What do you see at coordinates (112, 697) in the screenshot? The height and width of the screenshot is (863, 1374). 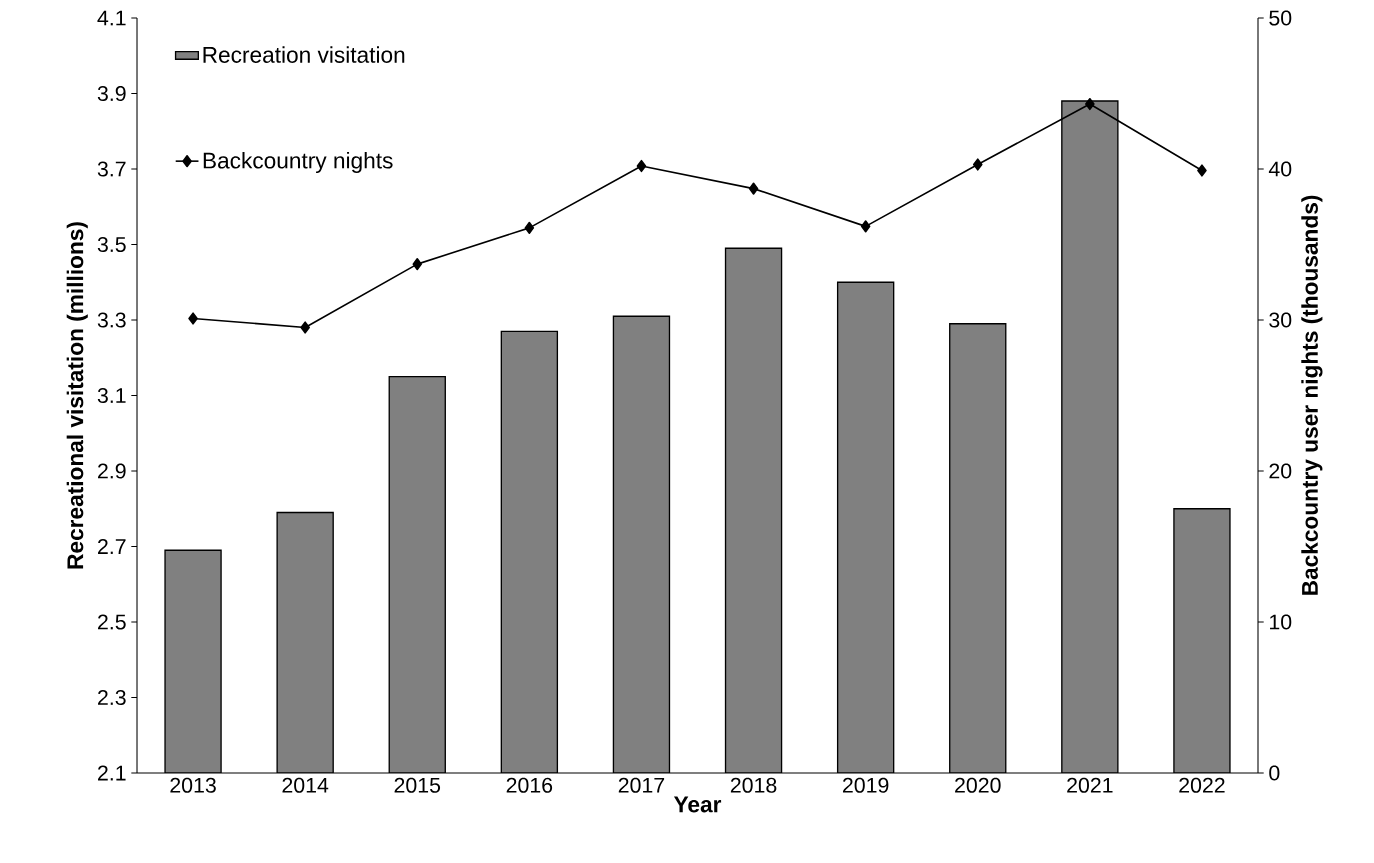 I see `y-tick-label: 2.3` at bounding box center [112, 697].